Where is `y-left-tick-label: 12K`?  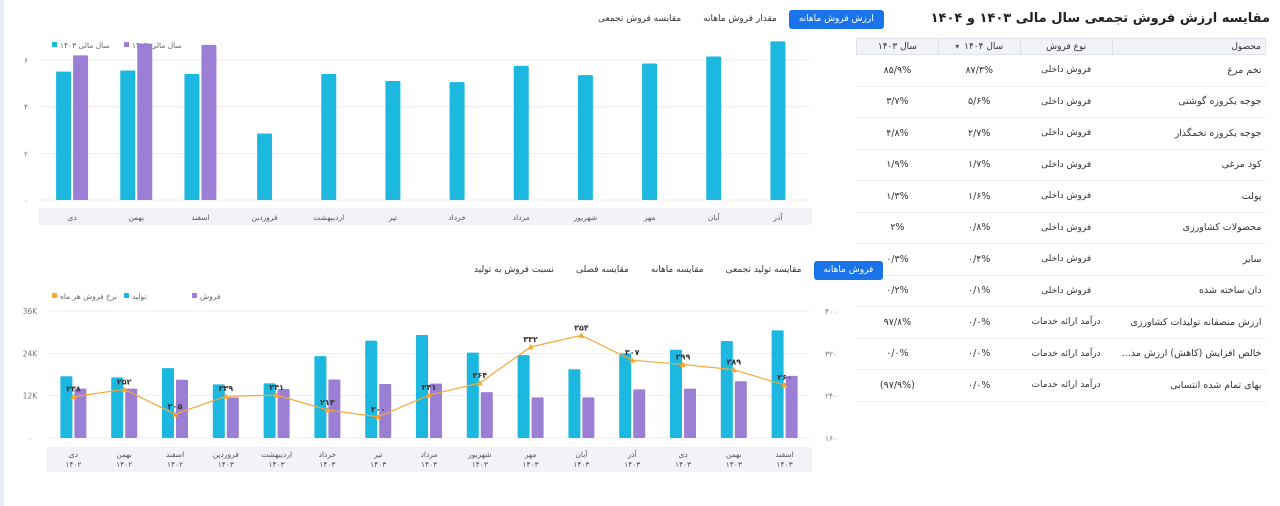 y-left-tick-label: 12K is located at coordinates (31, 396).